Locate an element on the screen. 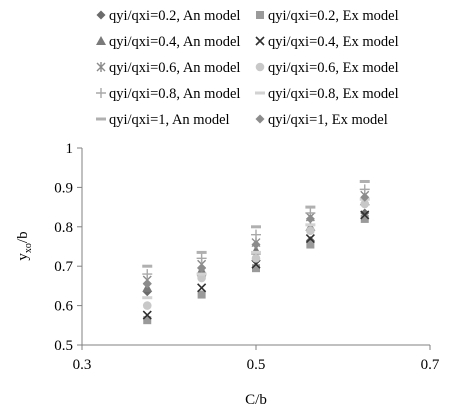 This screenshot has height=412, width=452. data-point-s9-p3 is located at coordinates (310, 219).